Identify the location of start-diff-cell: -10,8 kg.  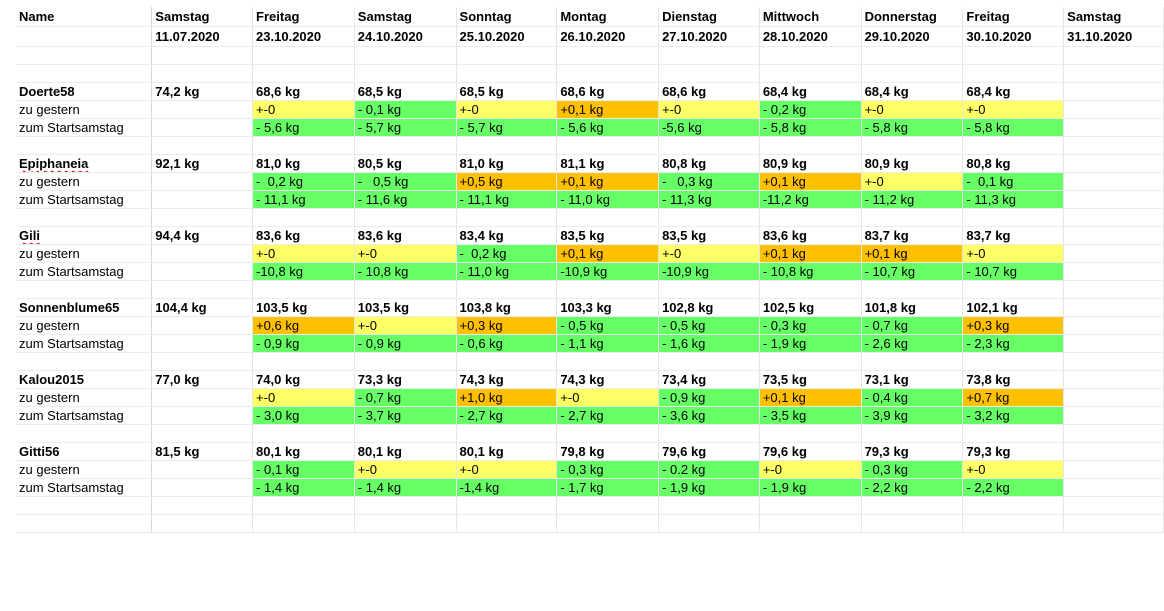
(303, 271).